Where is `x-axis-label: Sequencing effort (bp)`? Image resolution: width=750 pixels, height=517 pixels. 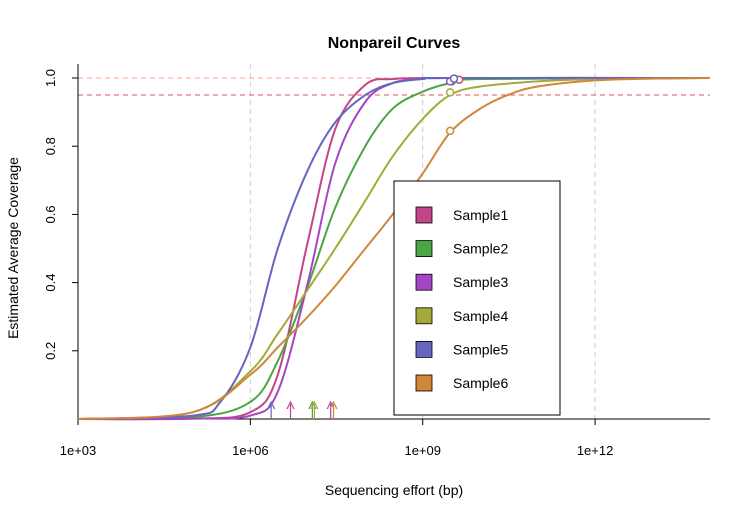
x-axis-label: Sequencing effort (bp) is located at coordinates (394, 490).